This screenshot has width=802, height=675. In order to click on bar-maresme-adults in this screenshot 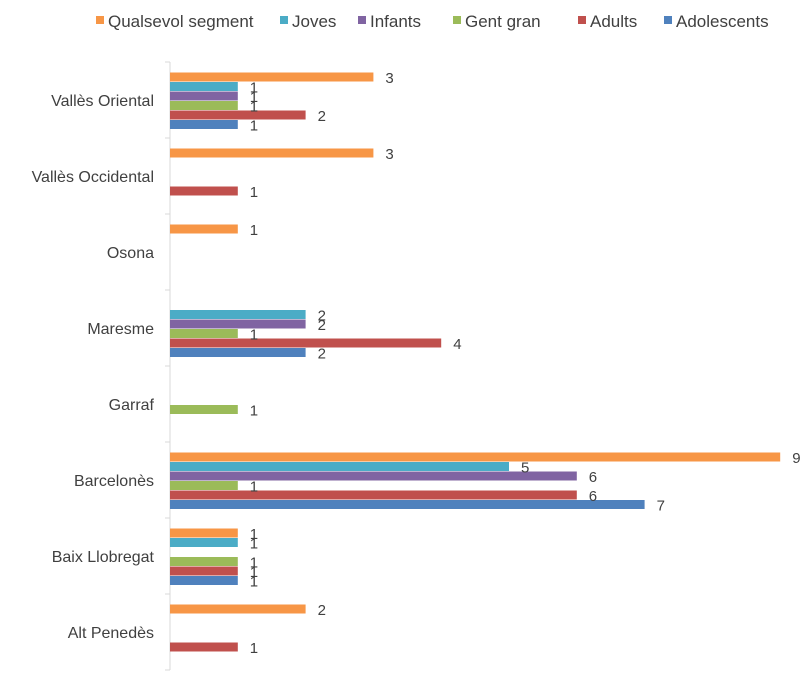, I will do `click(306, 343)`.